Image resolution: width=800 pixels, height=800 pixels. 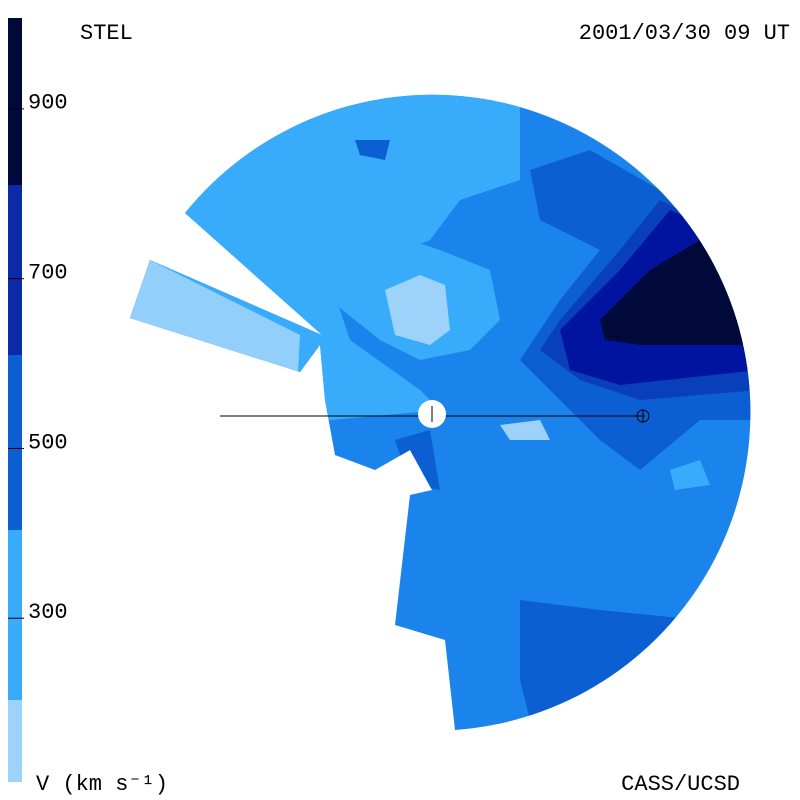 What do you see at coordinates (48, 442) in the screenshot?
I see `tick-label: 500` at bounding box center [48, 442].